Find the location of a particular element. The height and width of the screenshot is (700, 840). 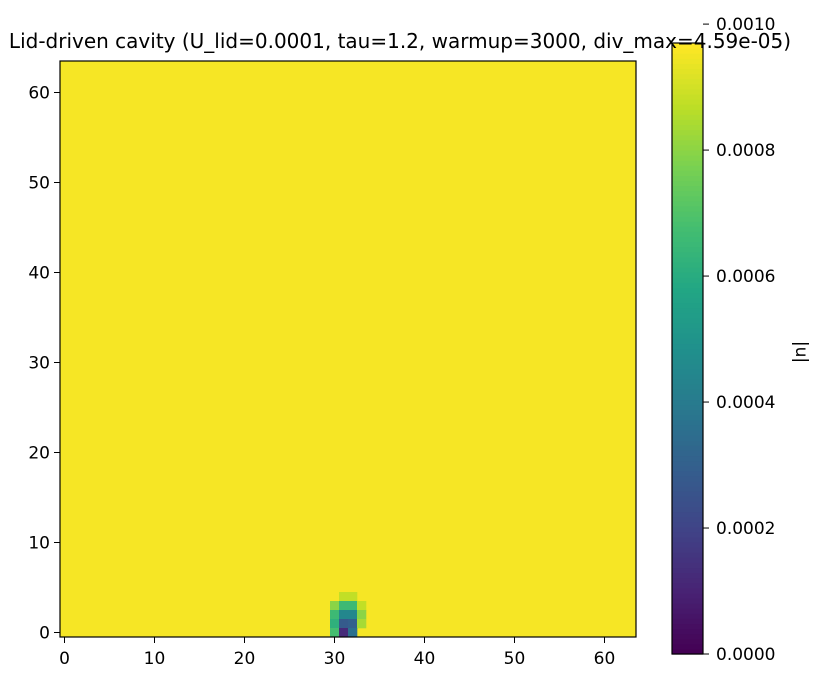

colorbar-frame is located at coordinates (687, 348).